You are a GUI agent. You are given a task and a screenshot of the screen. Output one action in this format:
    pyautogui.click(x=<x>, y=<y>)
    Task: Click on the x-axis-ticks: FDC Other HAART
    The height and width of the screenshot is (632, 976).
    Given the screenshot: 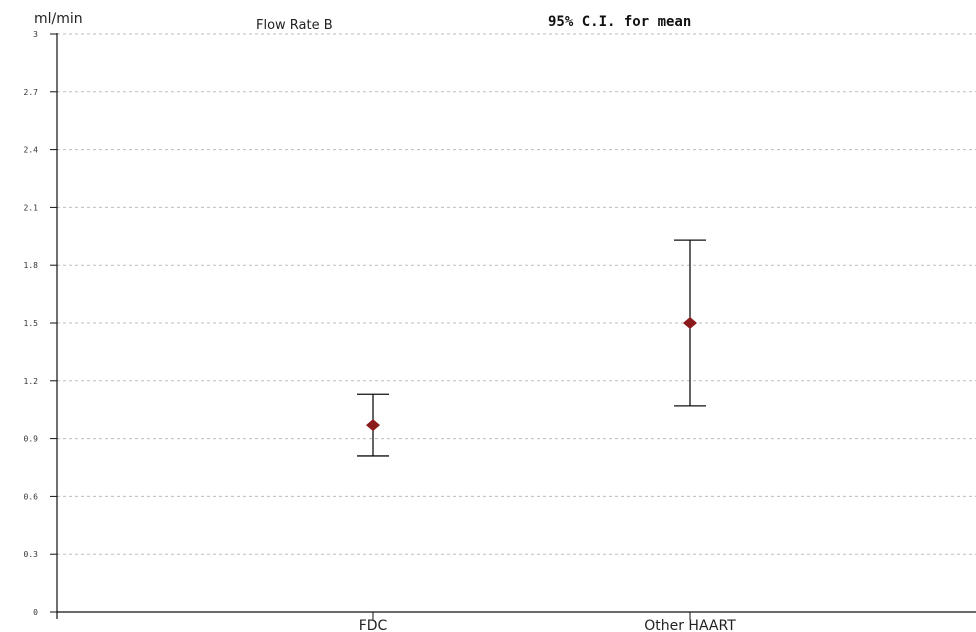 What is the action you would take?
    pyautogui.click(x=547, y=622)
    